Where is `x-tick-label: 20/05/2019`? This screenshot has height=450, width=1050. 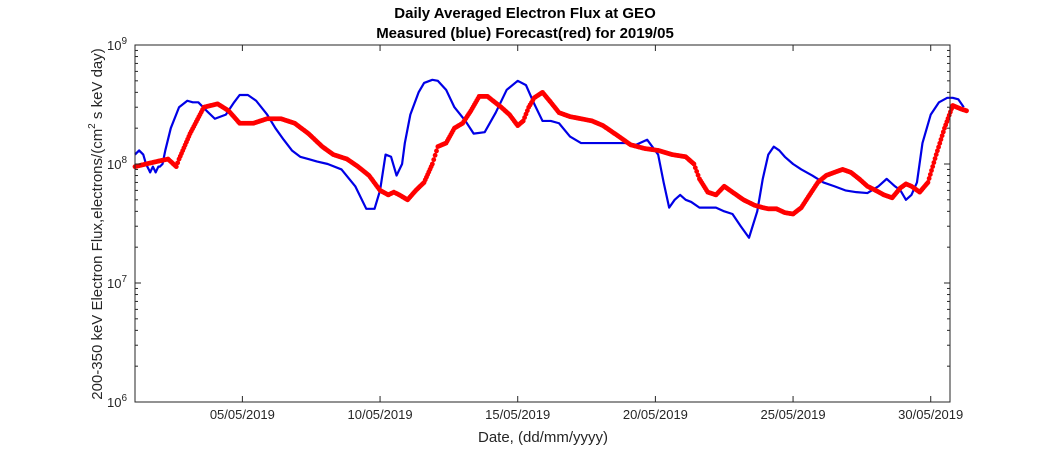 x-tick-label: 20/05/2019 is located at coordinates (655, 414).